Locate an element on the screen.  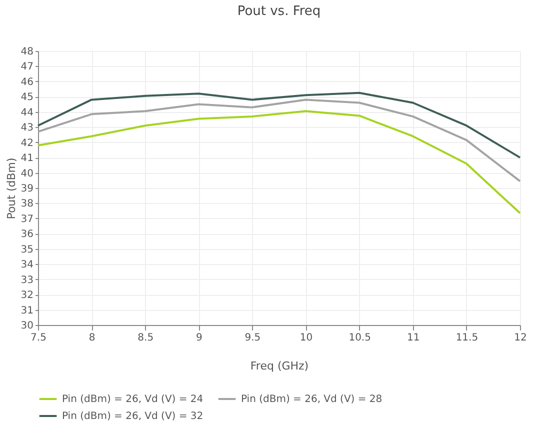
y-tick-label: 41 is located at coordinates (27, 158).